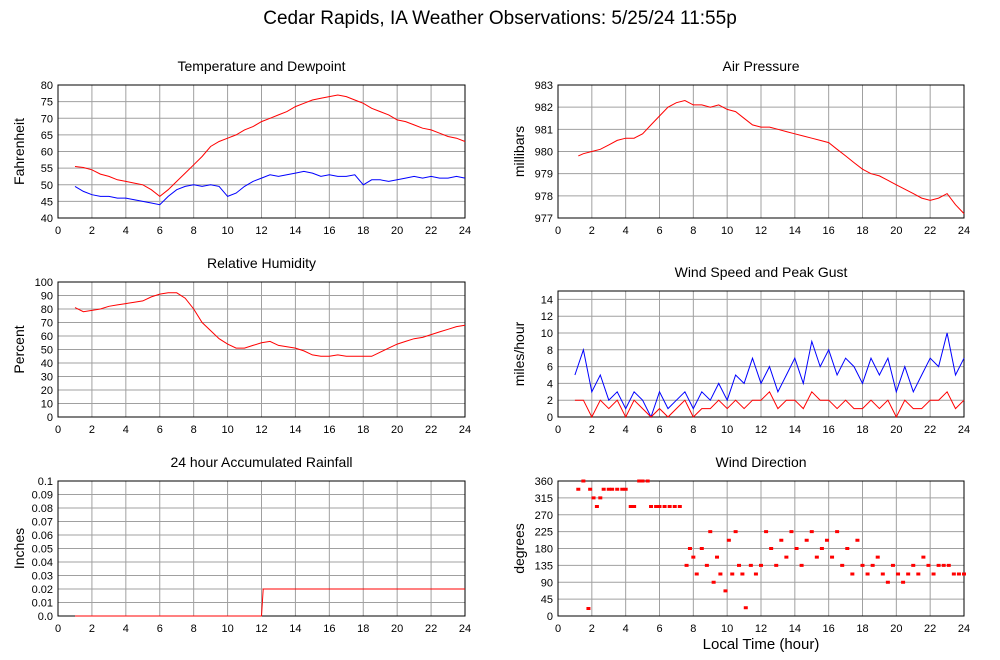 This screenshot has height=660, width=1000. Describe the element at coordinates (295, 430) in the screenshot. I see `x-tick-label: 14` at that location.